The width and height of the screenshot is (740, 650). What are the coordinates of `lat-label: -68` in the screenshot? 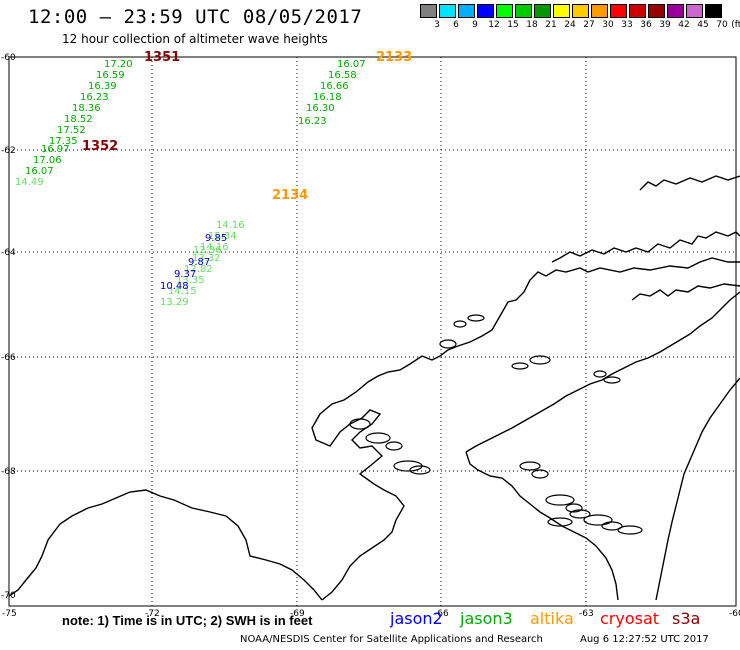 It's located at (8, 472).